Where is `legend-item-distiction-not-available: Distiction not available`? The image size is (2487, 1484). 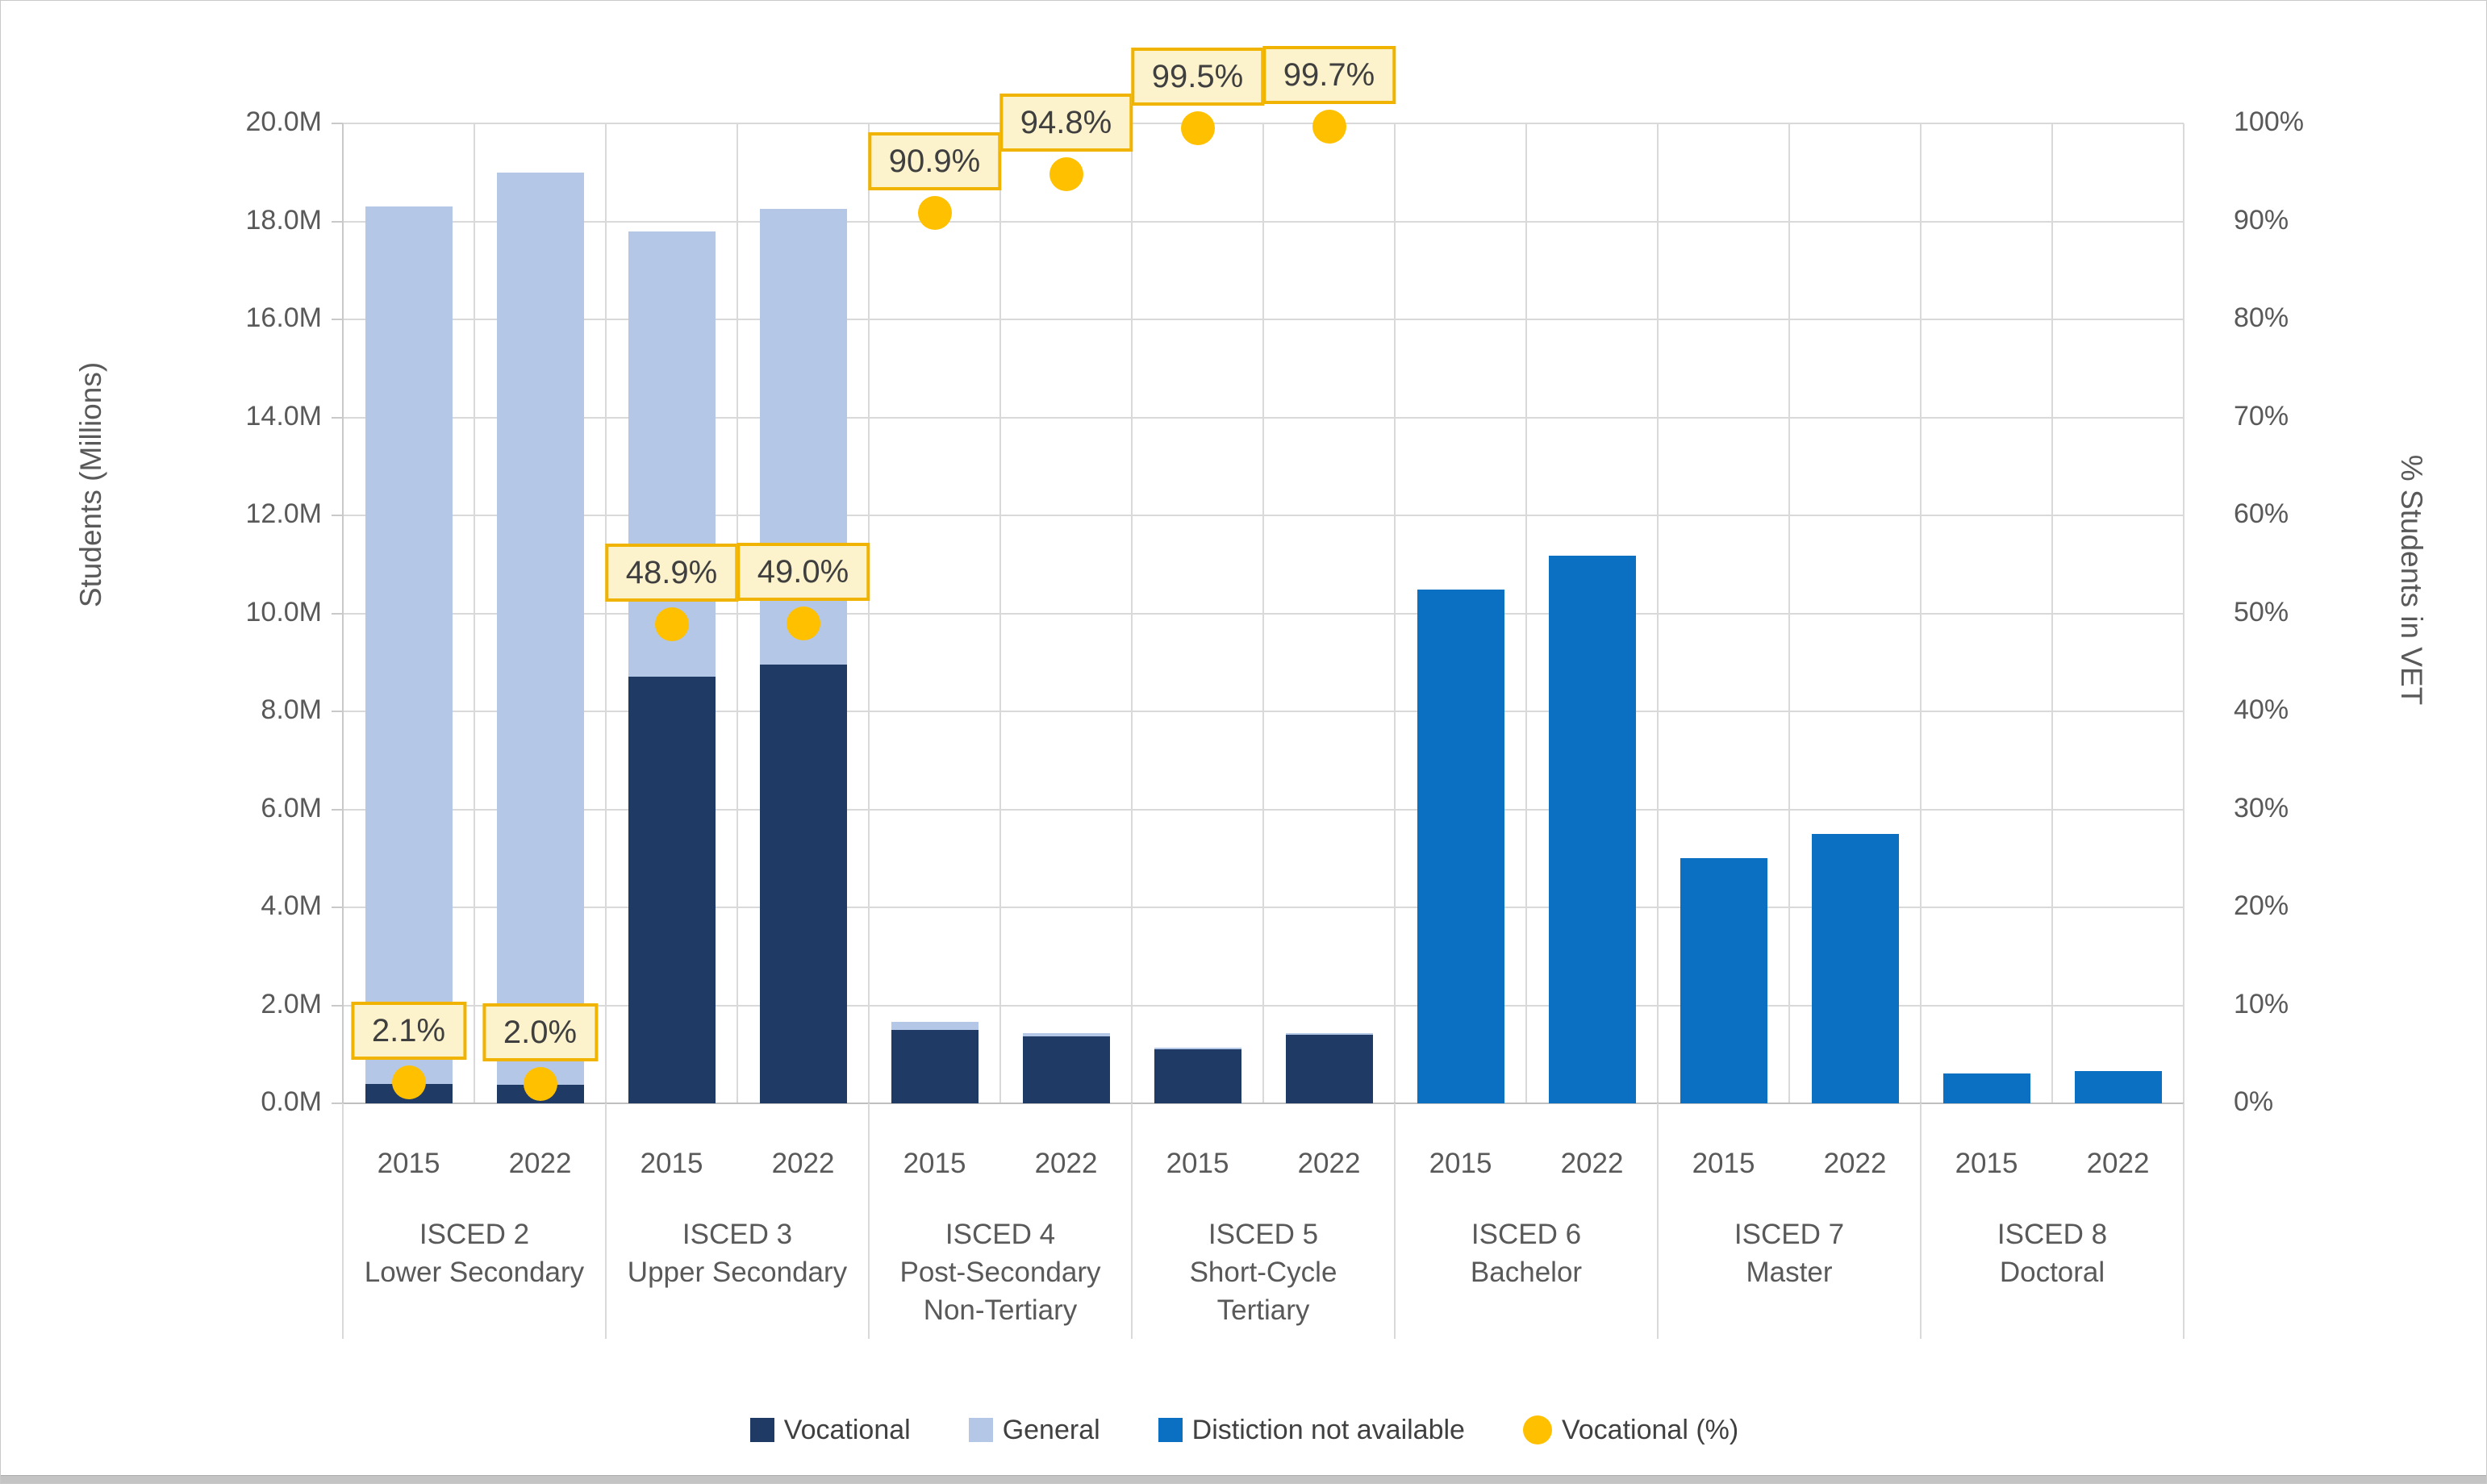
legend-item-distiction-not-available: Distiction not available is located at coordinates (1311, 1430).